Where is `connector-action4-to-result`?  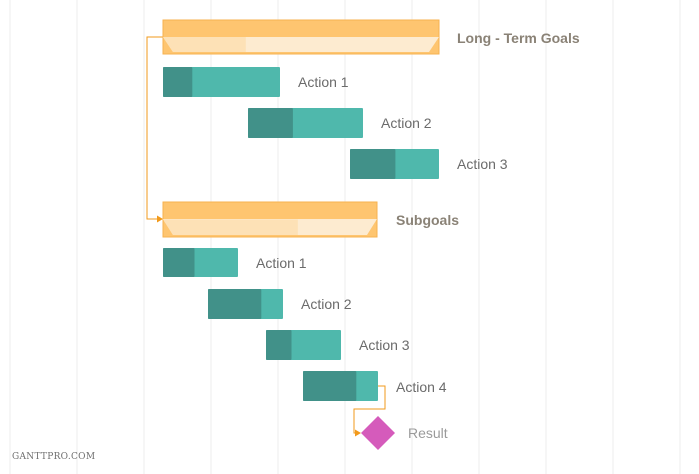 connector-action4-to-result is located at coordinates (369, 409).